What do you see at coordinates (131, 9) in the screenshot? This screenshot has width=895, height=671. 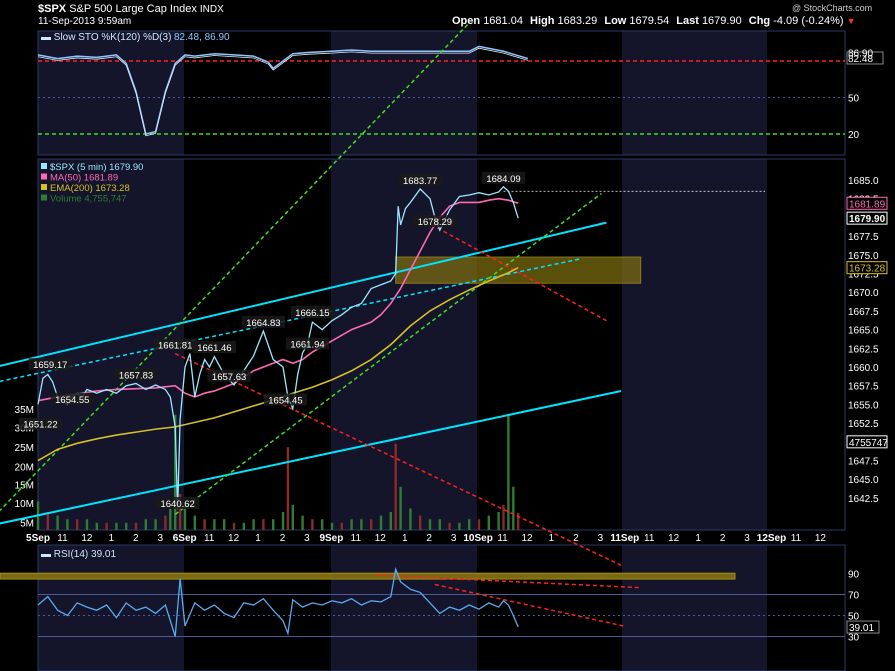 I see `title-block: $SPX S&P 500 Large Cap Index INDX` at bounding box center [131, 9].